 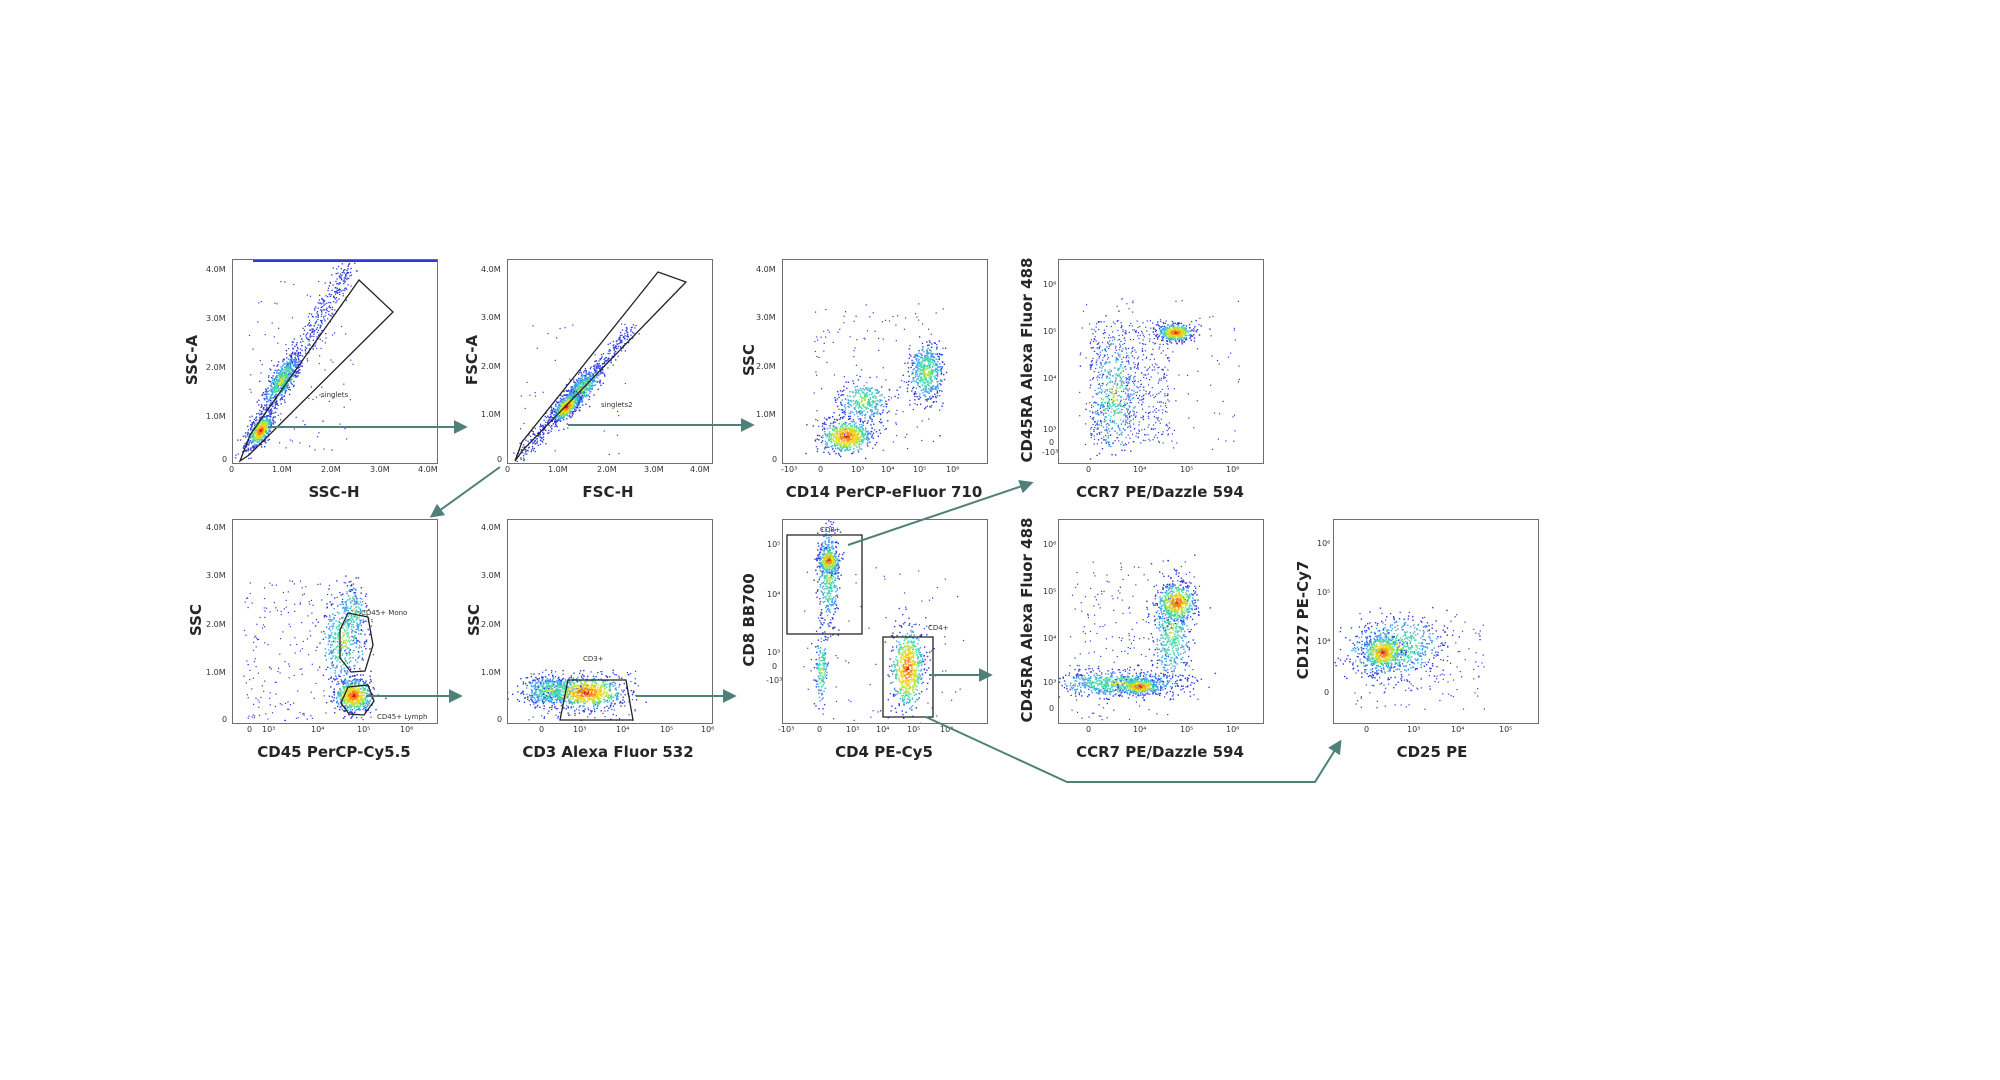 What do you see at coordinates (884, 752) in the screenshot?
I see `x-axis-label: CD4 PE-Cy5` at bounding box center [884, 752].